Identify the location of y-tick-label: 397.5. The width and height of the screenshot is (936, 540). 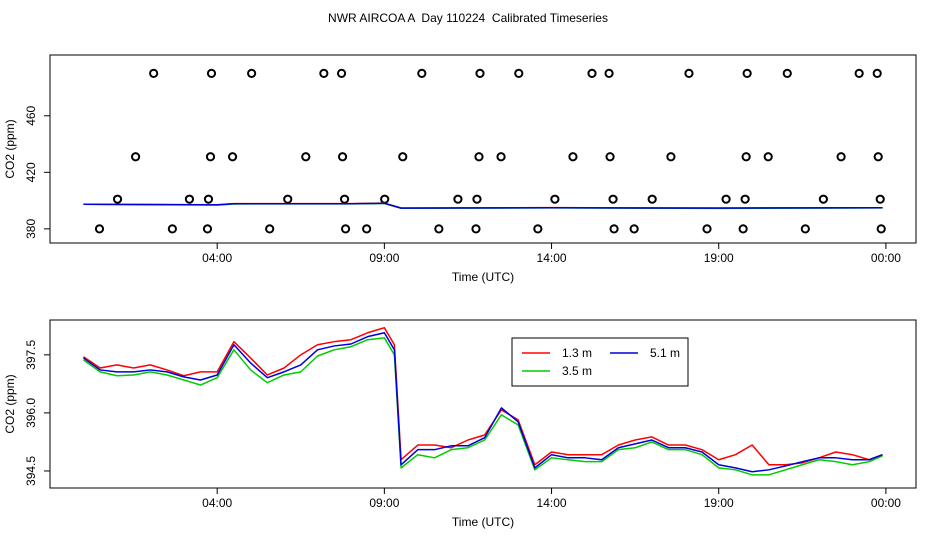
(31, 354).